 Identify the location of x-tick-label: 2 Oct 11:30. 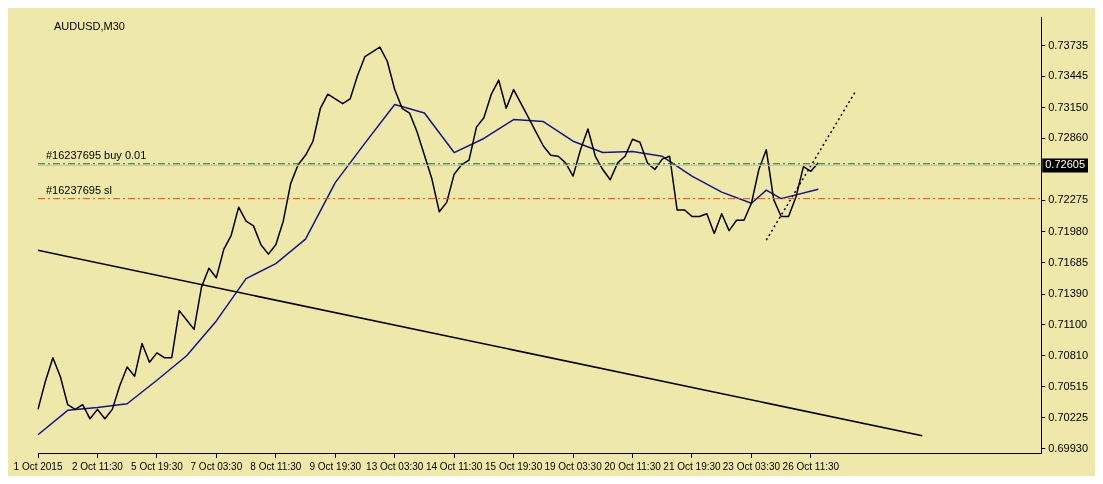
(97, 466).